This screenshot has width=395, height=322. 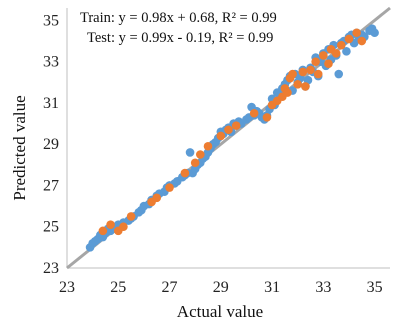 I want to click on y-tick-label: 27, so click(x=51, y=185).